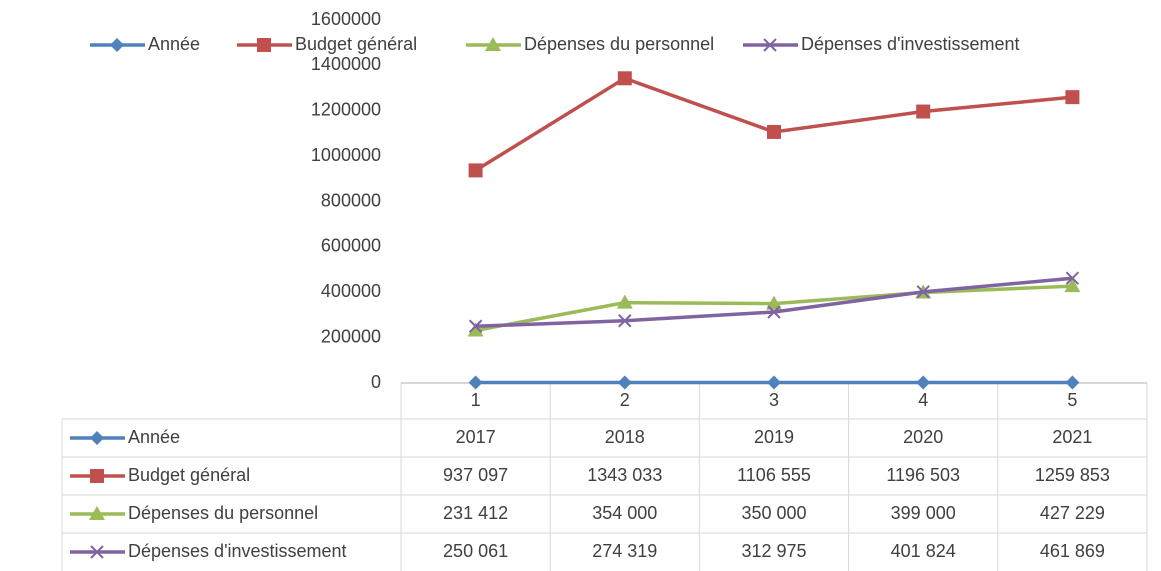  What do you see at coordinates (351, 291) in the screenshot?
I see `y-tick-label: 400000` at bounding box center [351, 291].